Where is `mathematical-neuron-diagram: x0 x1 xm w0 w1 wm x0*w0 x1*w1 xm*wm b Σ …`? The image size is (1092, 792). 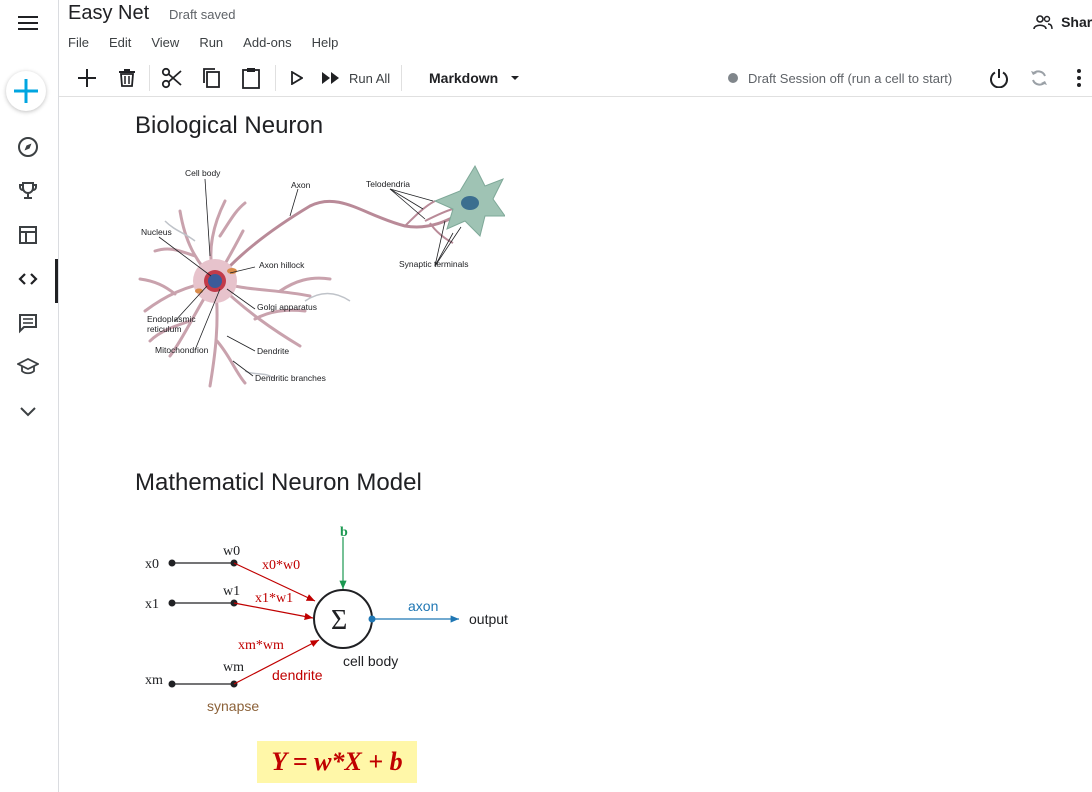
mathematical-neuron-diagram: x0 x1 xm w0 w1 wm x0*w0 x1*w1 xm*wm b Σ … is located at coordinates (326, 619).